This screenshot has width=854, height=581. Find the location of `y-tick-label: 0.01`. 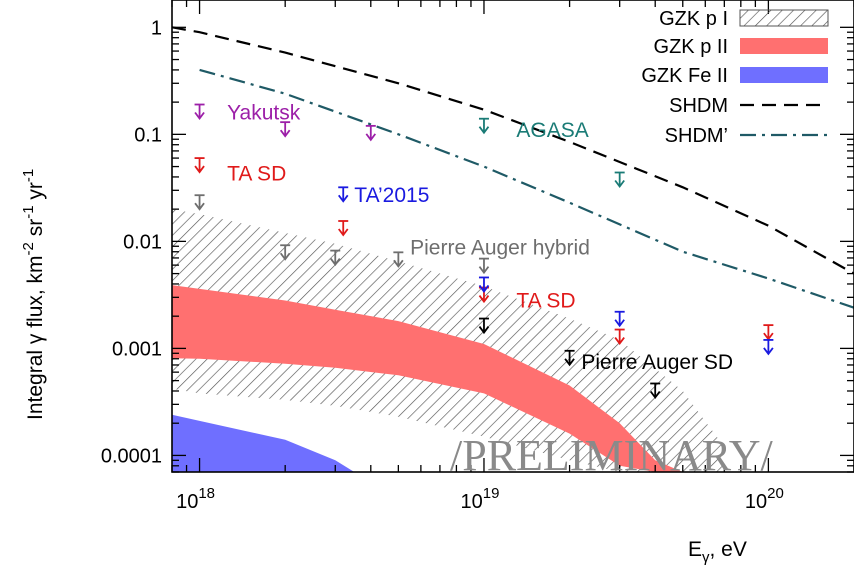

y-tick-label: 0.01 is located at coordinates (142, 242).